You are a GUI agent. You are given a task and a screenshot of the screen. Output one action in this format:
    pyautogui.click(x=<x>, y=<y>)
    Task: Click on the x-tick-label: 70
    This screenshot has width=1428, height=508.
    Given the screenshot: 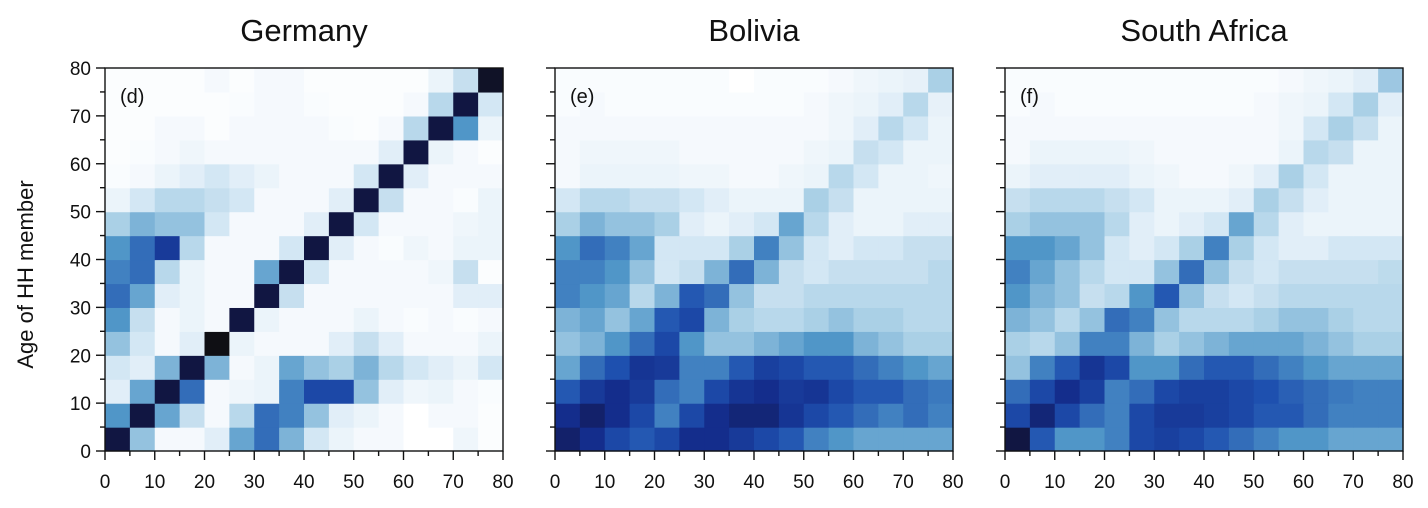 What is the action you would take?
    pyautogui.click(x=453, y=482)
    